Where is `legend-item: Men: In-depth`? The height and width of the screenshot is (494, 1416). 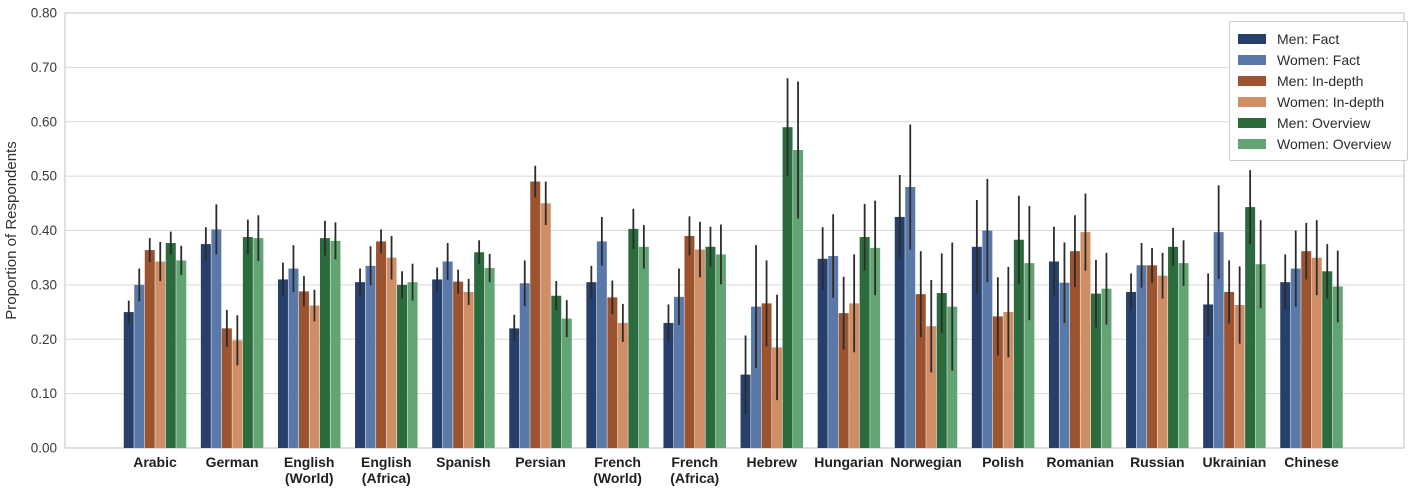 legend-item: Men: In-depth is located at coordinates (1318, 80).